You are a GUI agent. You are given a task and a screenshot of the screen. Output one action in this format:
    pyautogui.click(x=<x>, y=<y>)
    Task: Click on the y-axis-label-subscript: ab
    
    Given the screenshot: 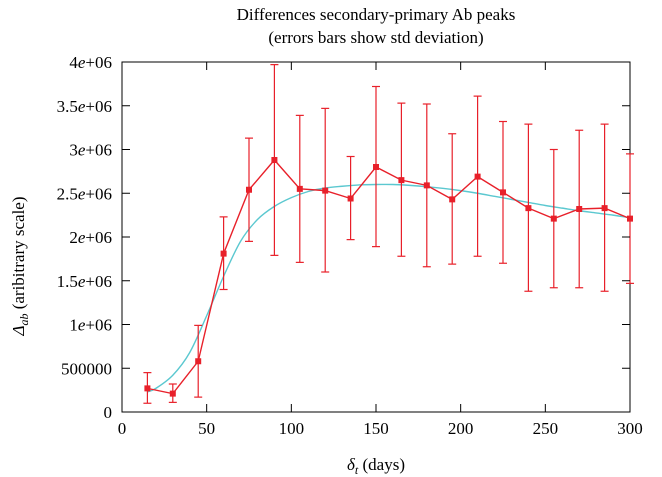 What is the action you would take?
    pyautogui.click(x=24, y=320)
    